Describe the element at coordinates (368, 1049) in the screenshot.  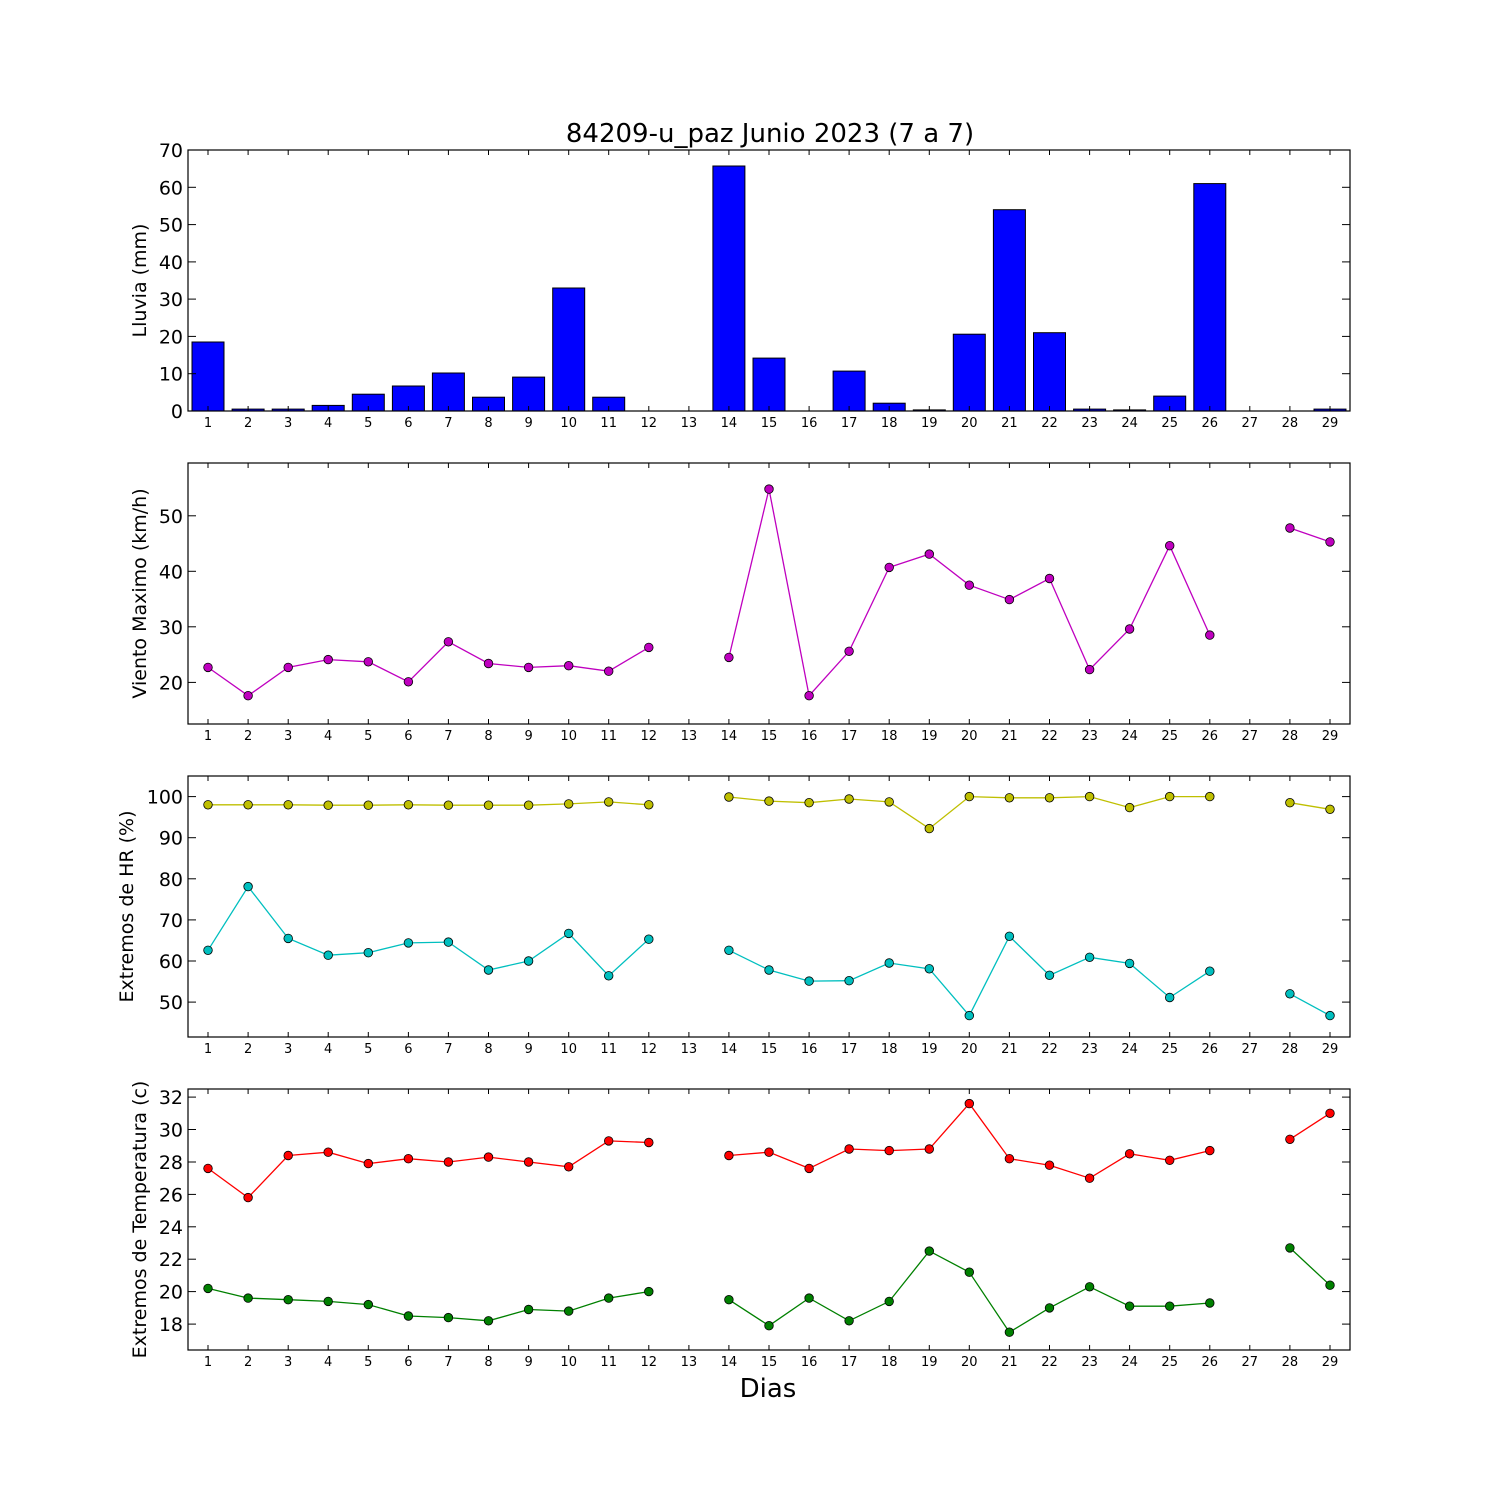
I see `x-tick-label: 5` at that location.